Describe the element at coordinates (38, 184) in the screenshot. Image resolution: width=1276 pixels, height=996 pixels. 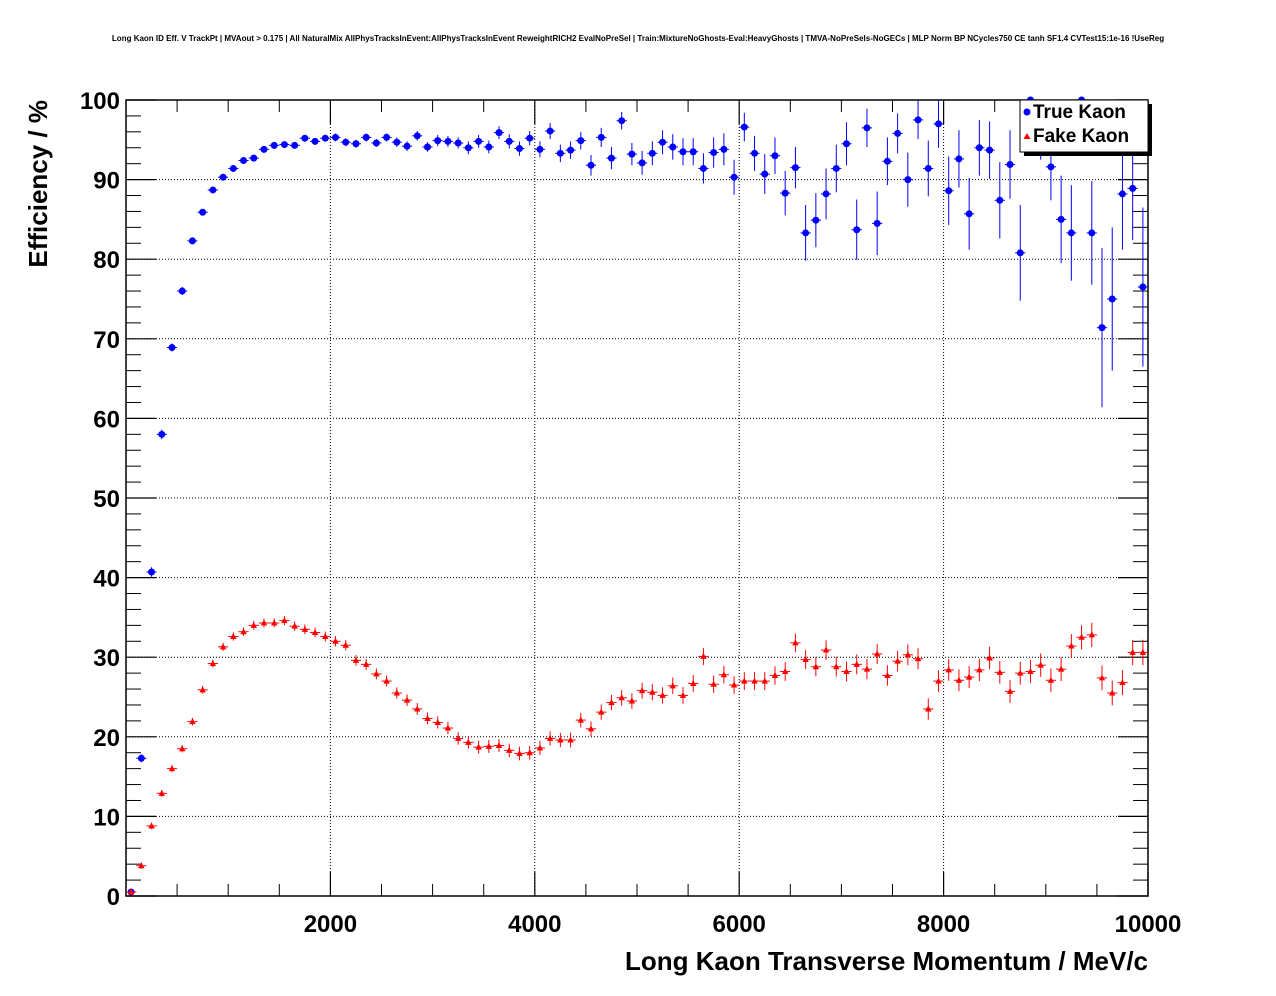
I see `y-axis-label: Efficiency / %` at that location.